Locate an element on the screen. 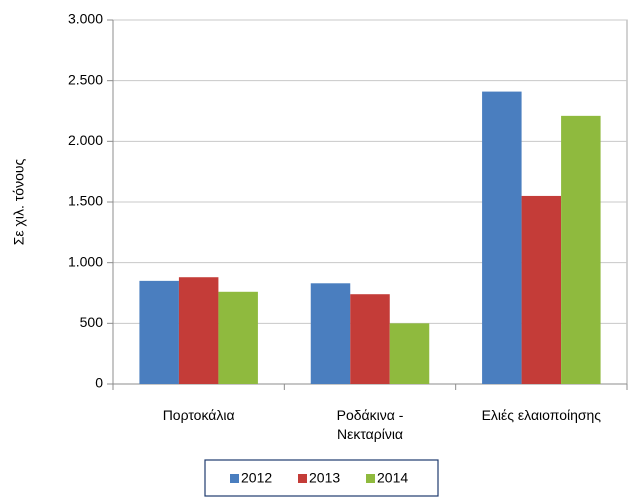 This screenshot has height=497, width=644. x-tick-label-box: Ελιές ελαιοποίησης is located at coordinates (541, 415).